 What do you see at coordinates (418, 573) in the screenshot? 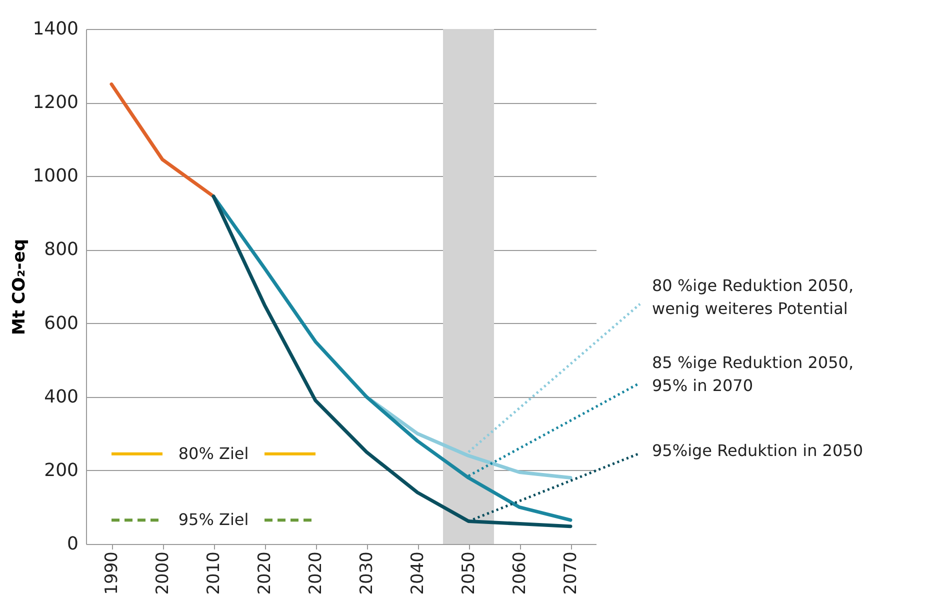
I see `x-tick-label: 2040` at bounding box center [418, 573].